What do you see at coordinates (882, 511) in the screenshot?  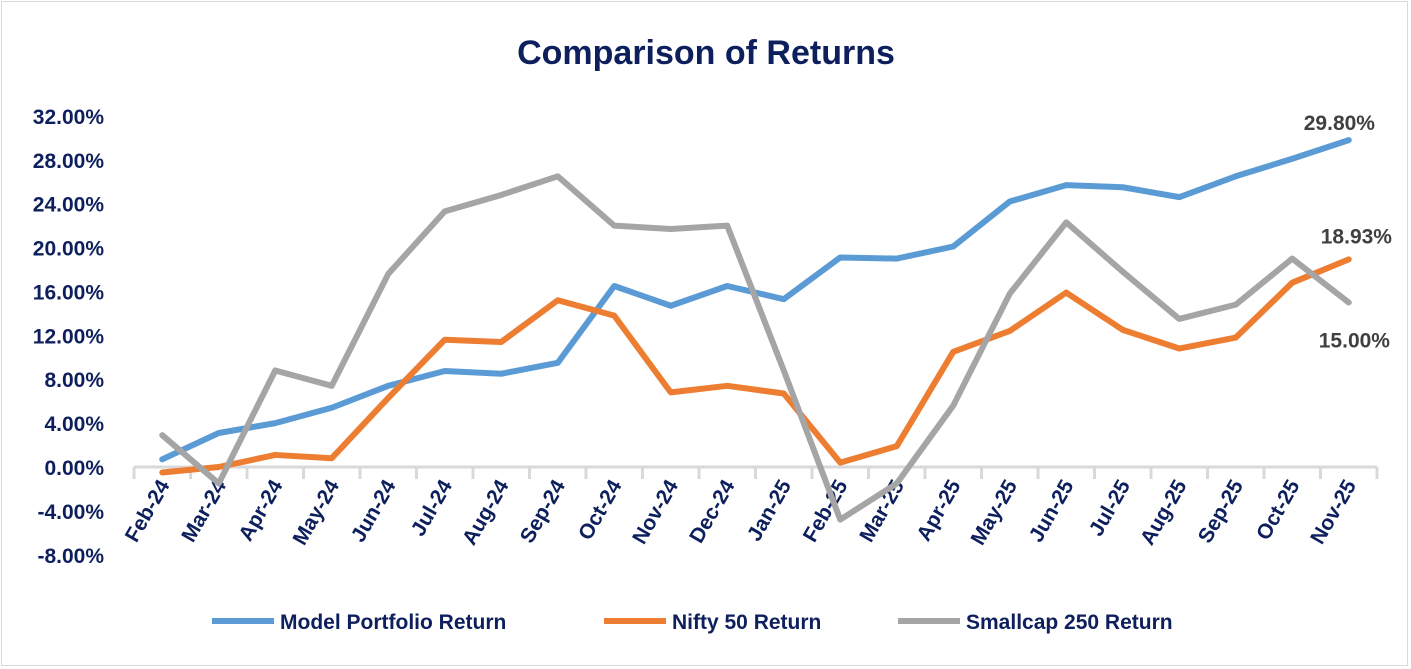 I see `x-tick-label: Mar-25` at bounding box center [882, 511].